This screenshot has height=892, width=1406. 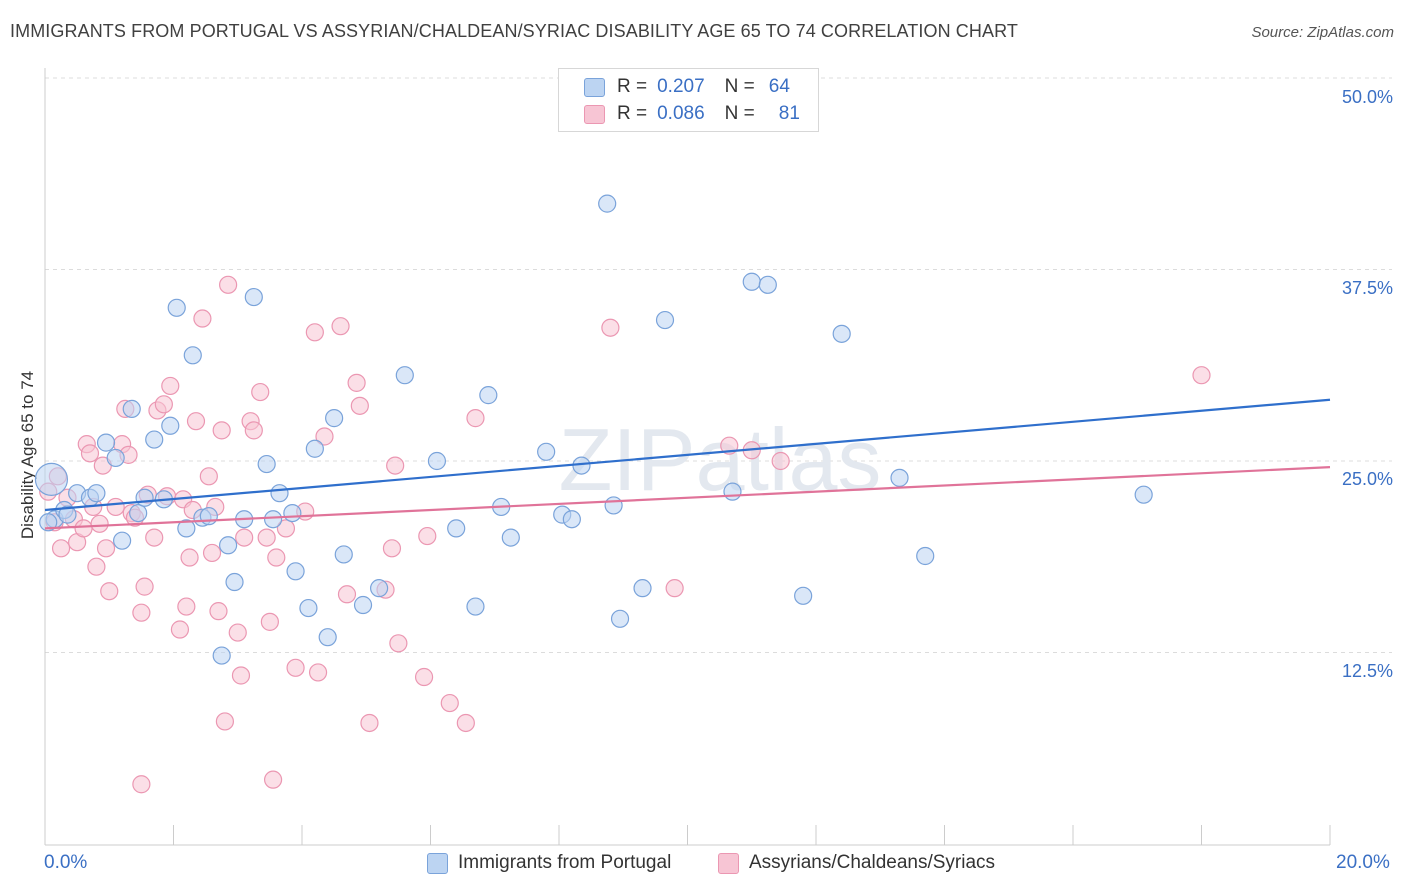 I want to click on legend-label-portugal: Immigrants from Portugal, so click(x=565, y=862).